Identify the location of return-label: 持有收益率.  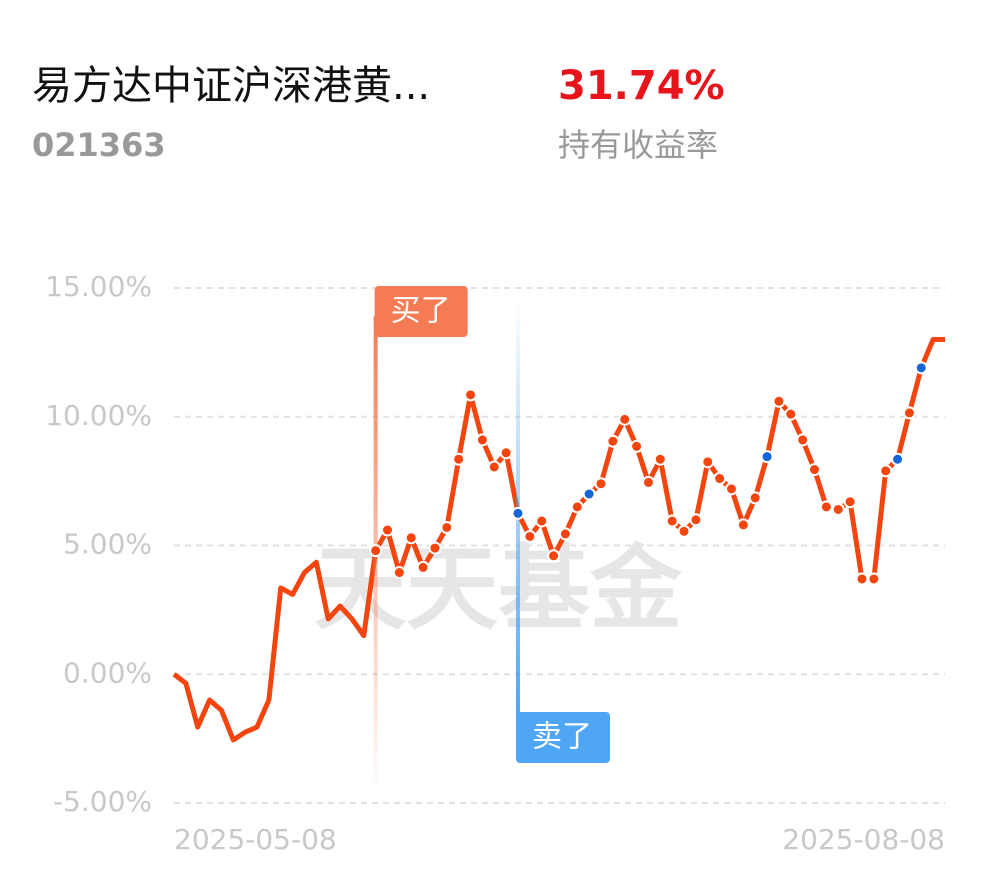
(638, 145).